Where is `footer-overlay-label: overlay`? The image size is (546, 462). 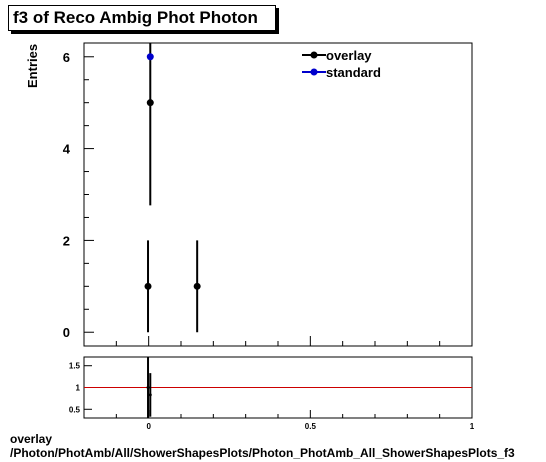 footer-overlay-label: overlay is located at coordinates (31, 439).